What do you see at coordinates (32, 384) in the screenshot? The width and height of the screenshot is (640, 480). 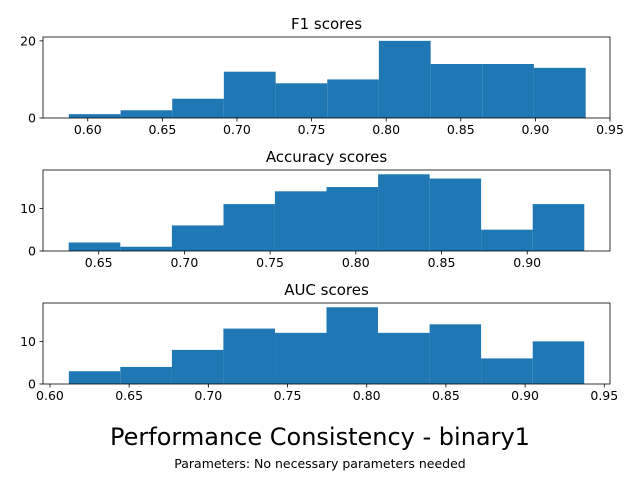 I see `auc-y-tick-label: 0` at bounding box center [32, 384].